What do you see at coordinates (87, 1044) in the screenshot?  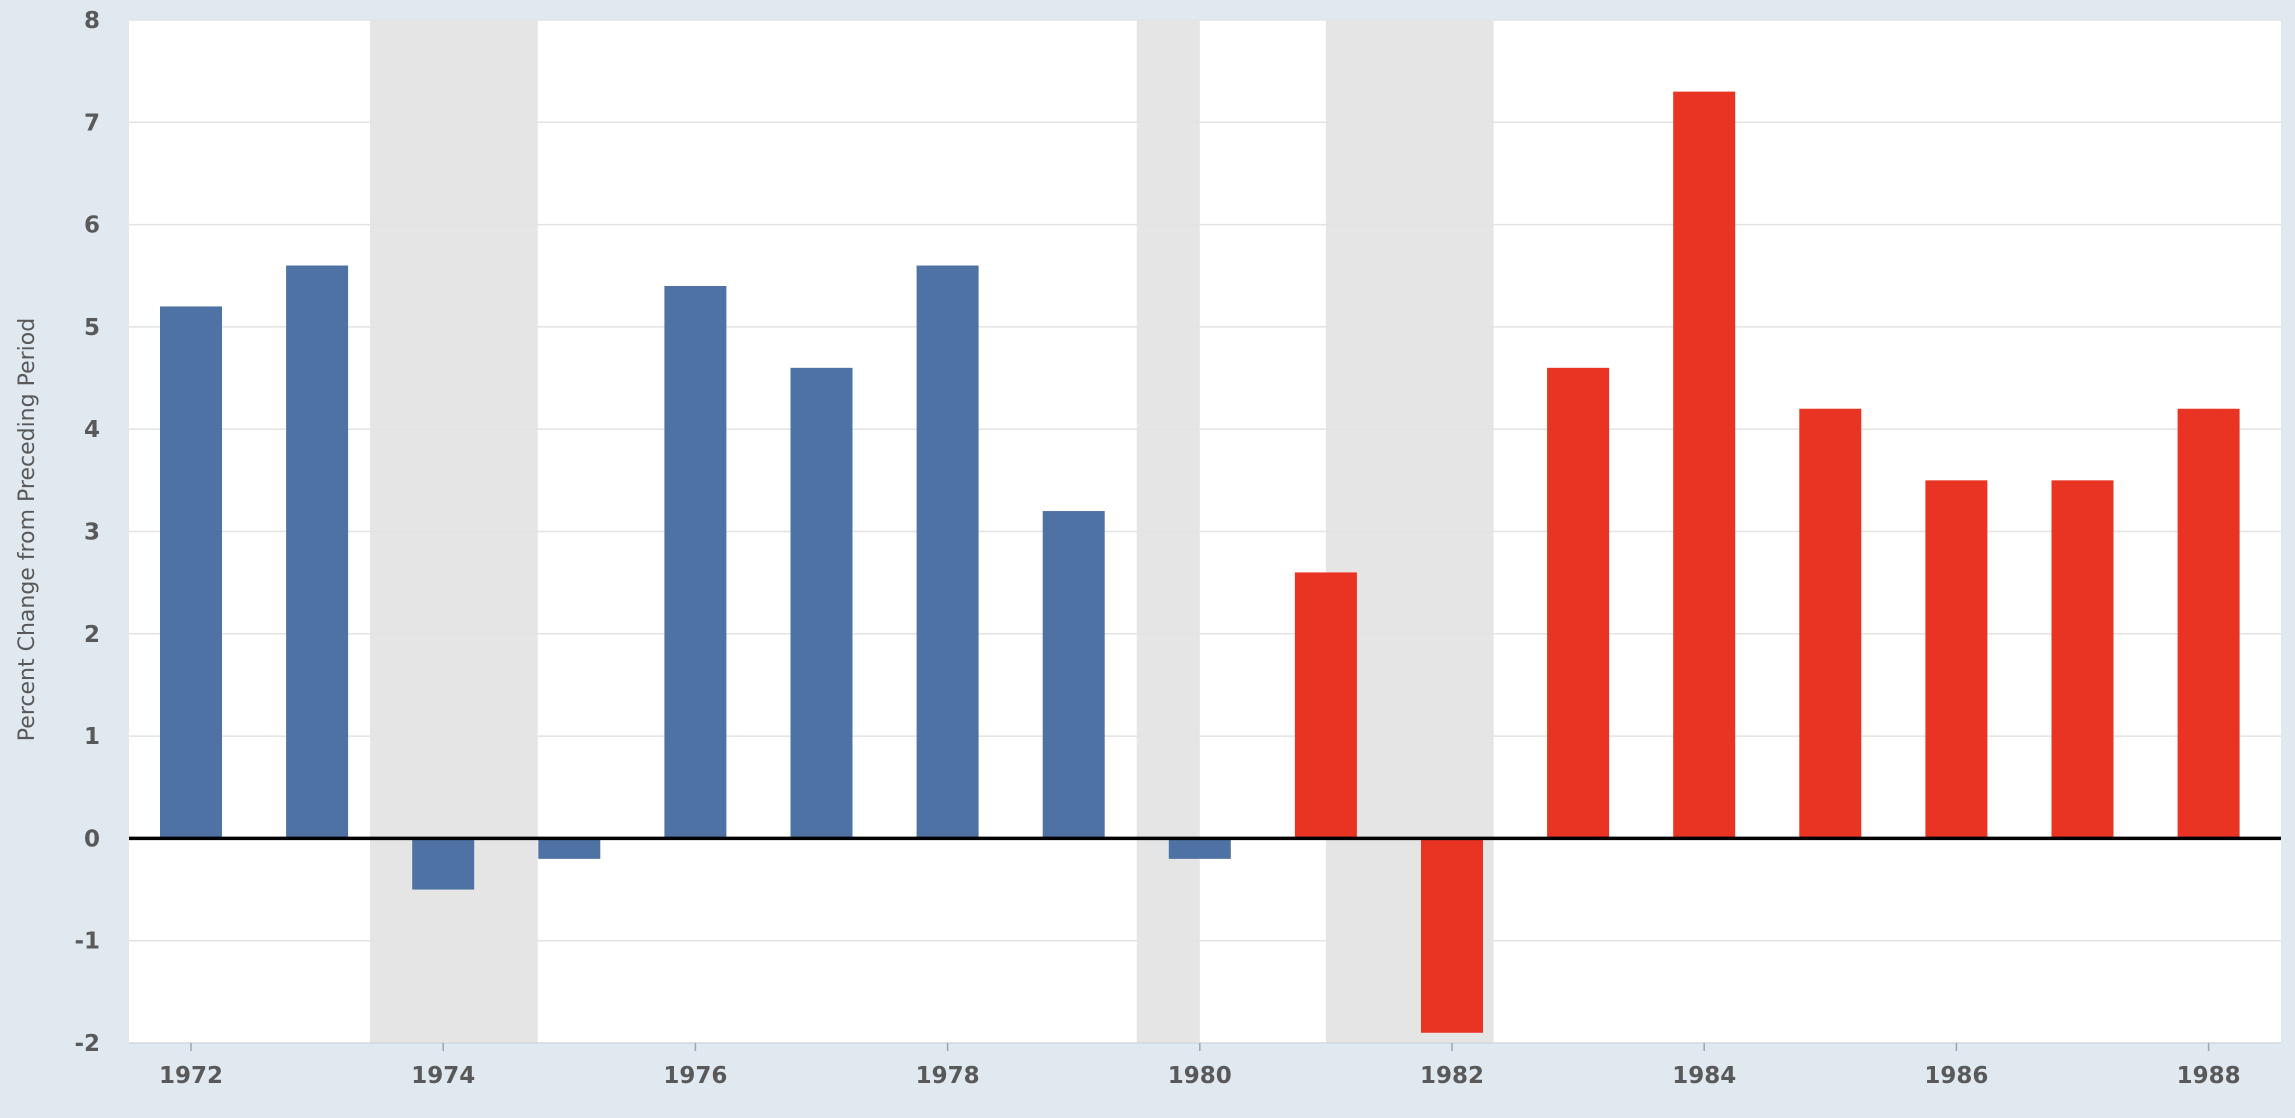 I see `y-tick-label: -2` at bounding box center [87, 1044].